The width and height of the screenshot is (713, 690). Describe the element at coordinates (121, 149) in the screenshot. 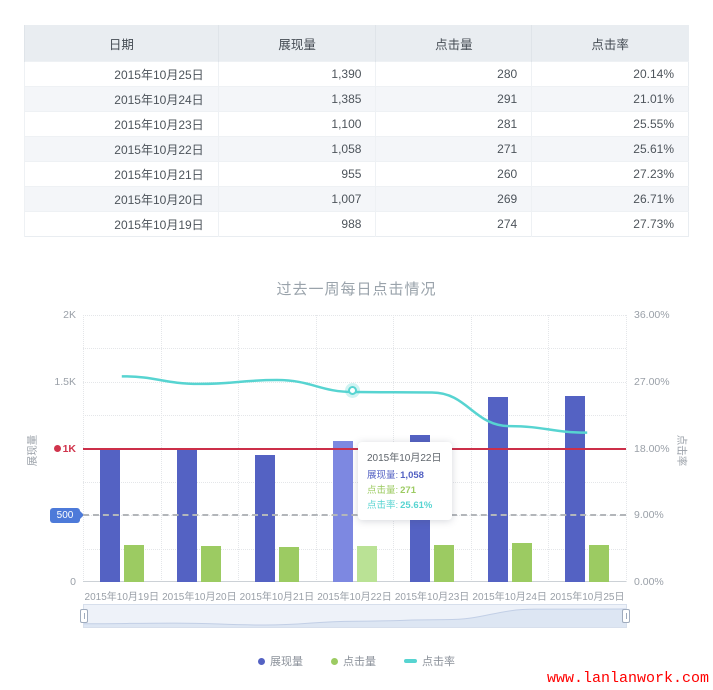

I see `cell-date: 2015年10月22日` at that location.